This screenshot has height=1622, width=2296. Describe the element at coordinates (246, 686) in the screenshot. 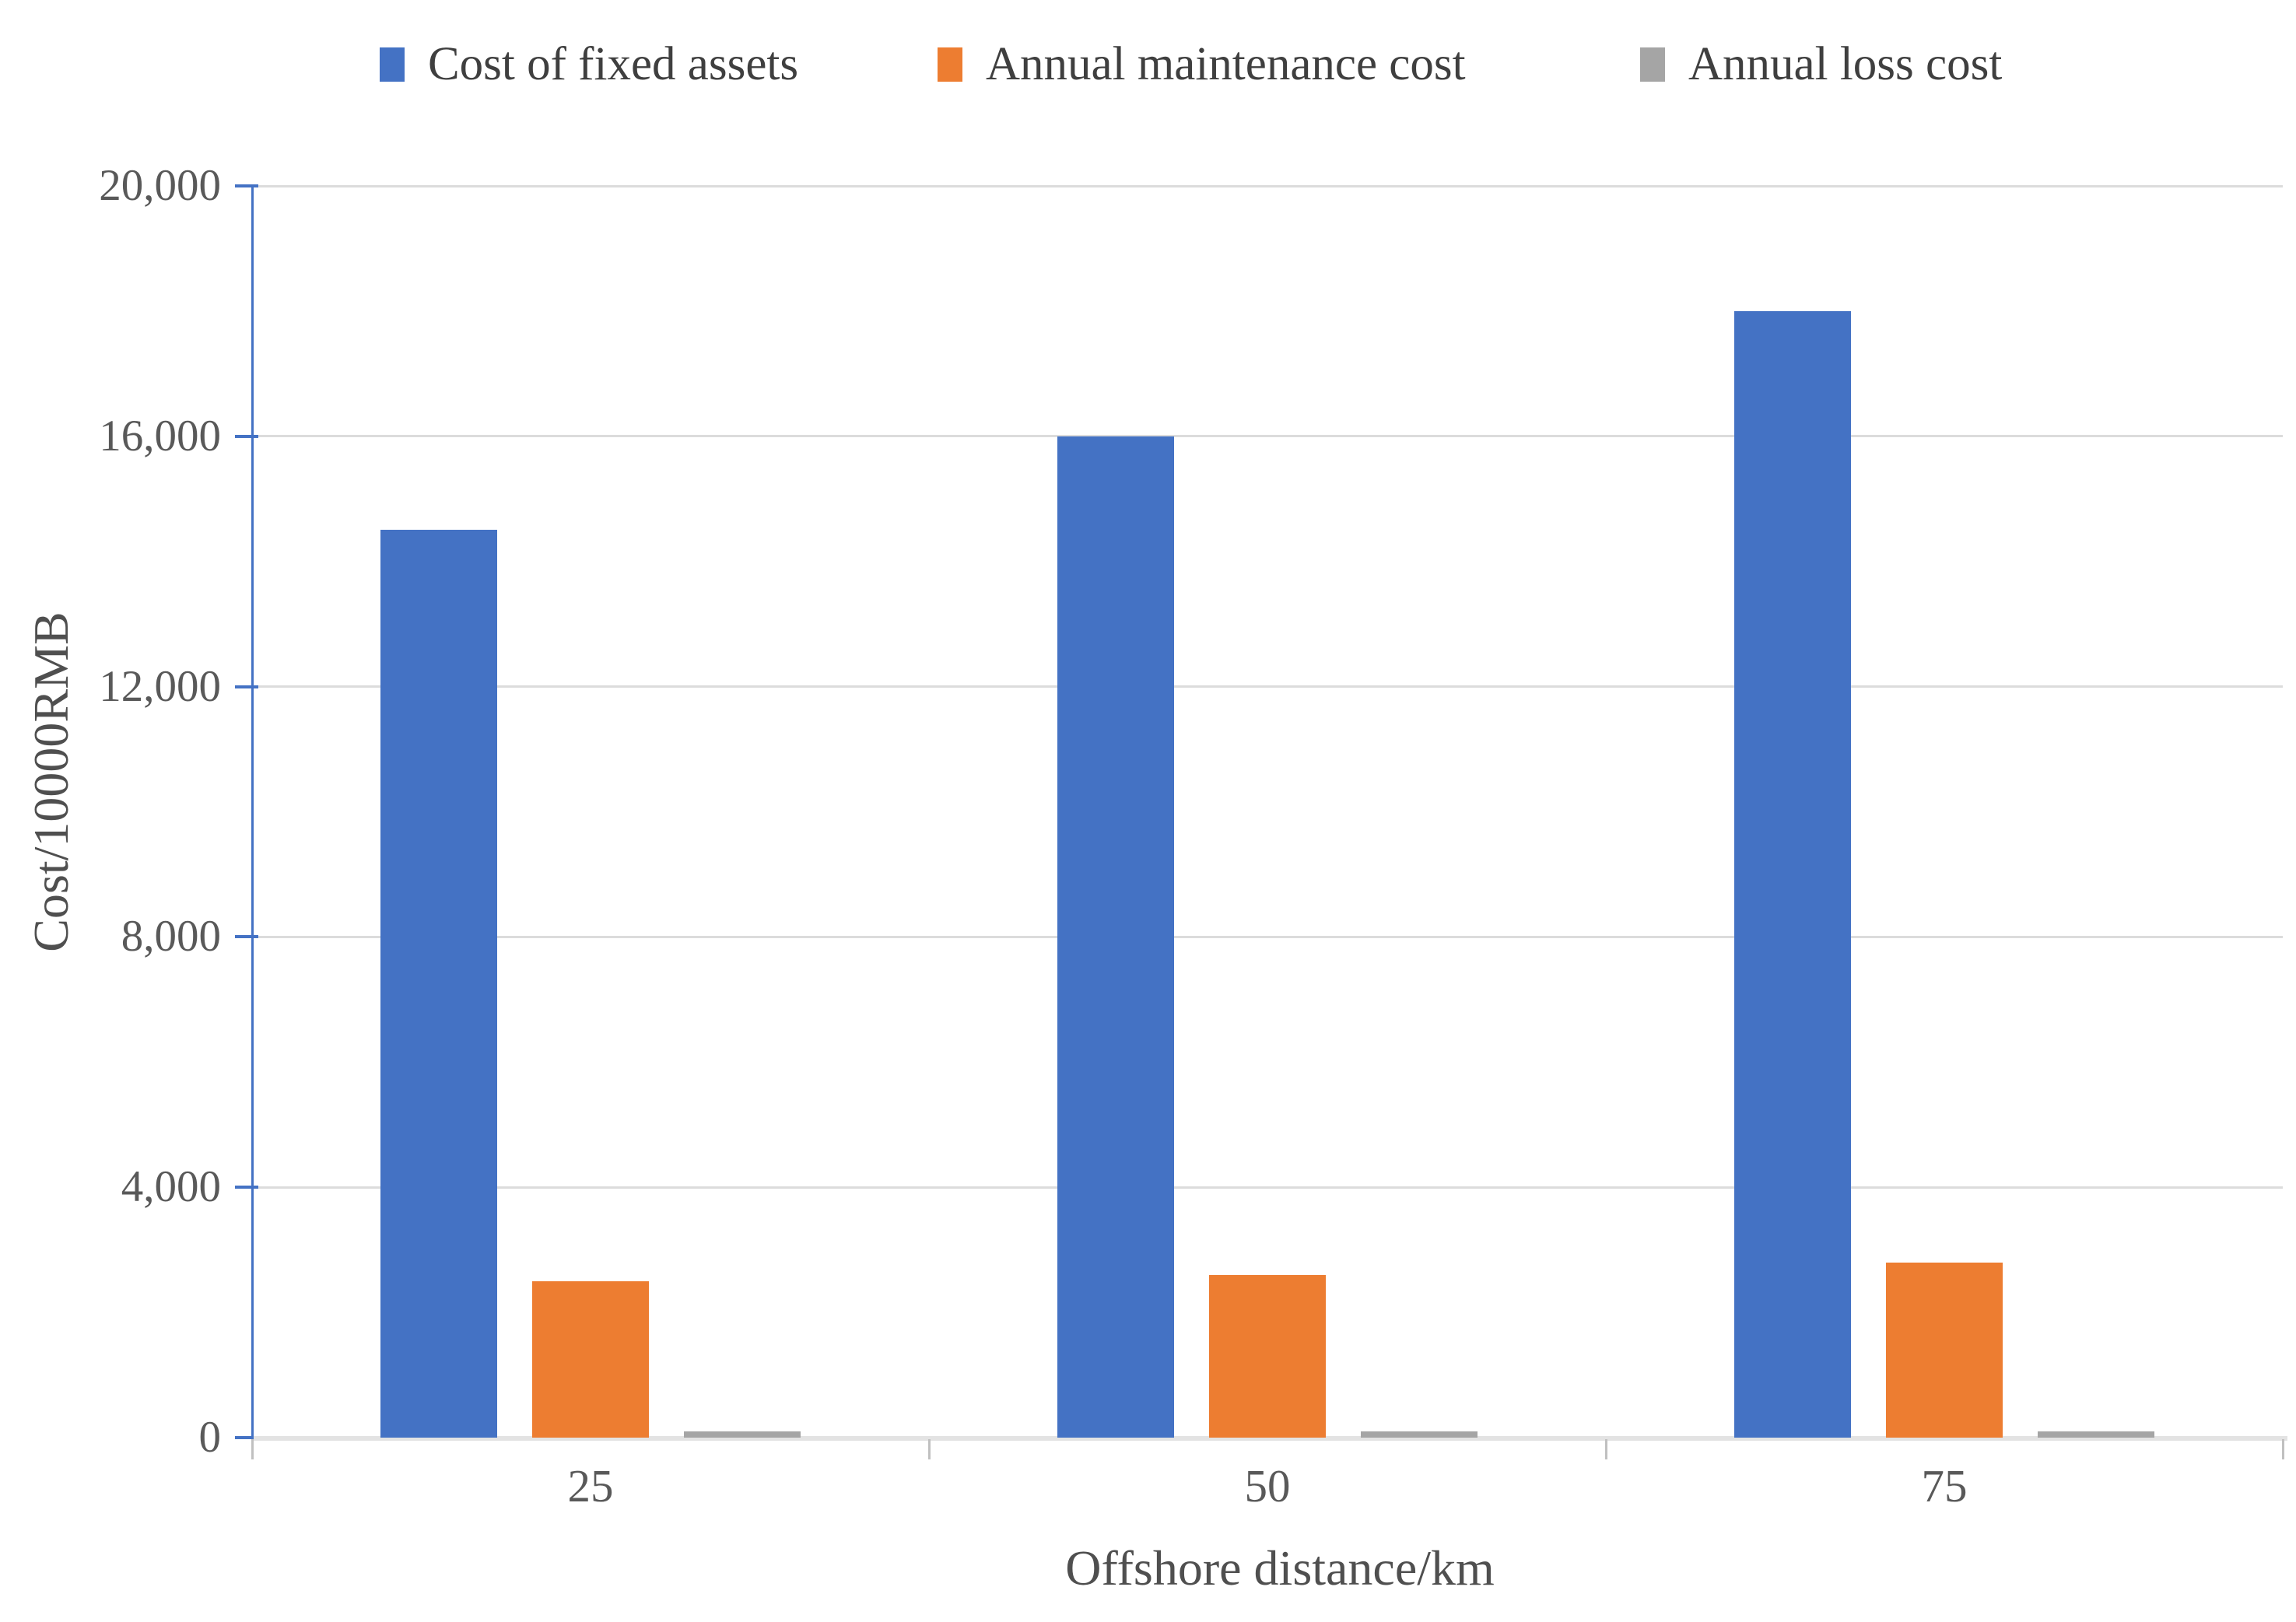

I see `y-axis-tick-12,000` at that location.